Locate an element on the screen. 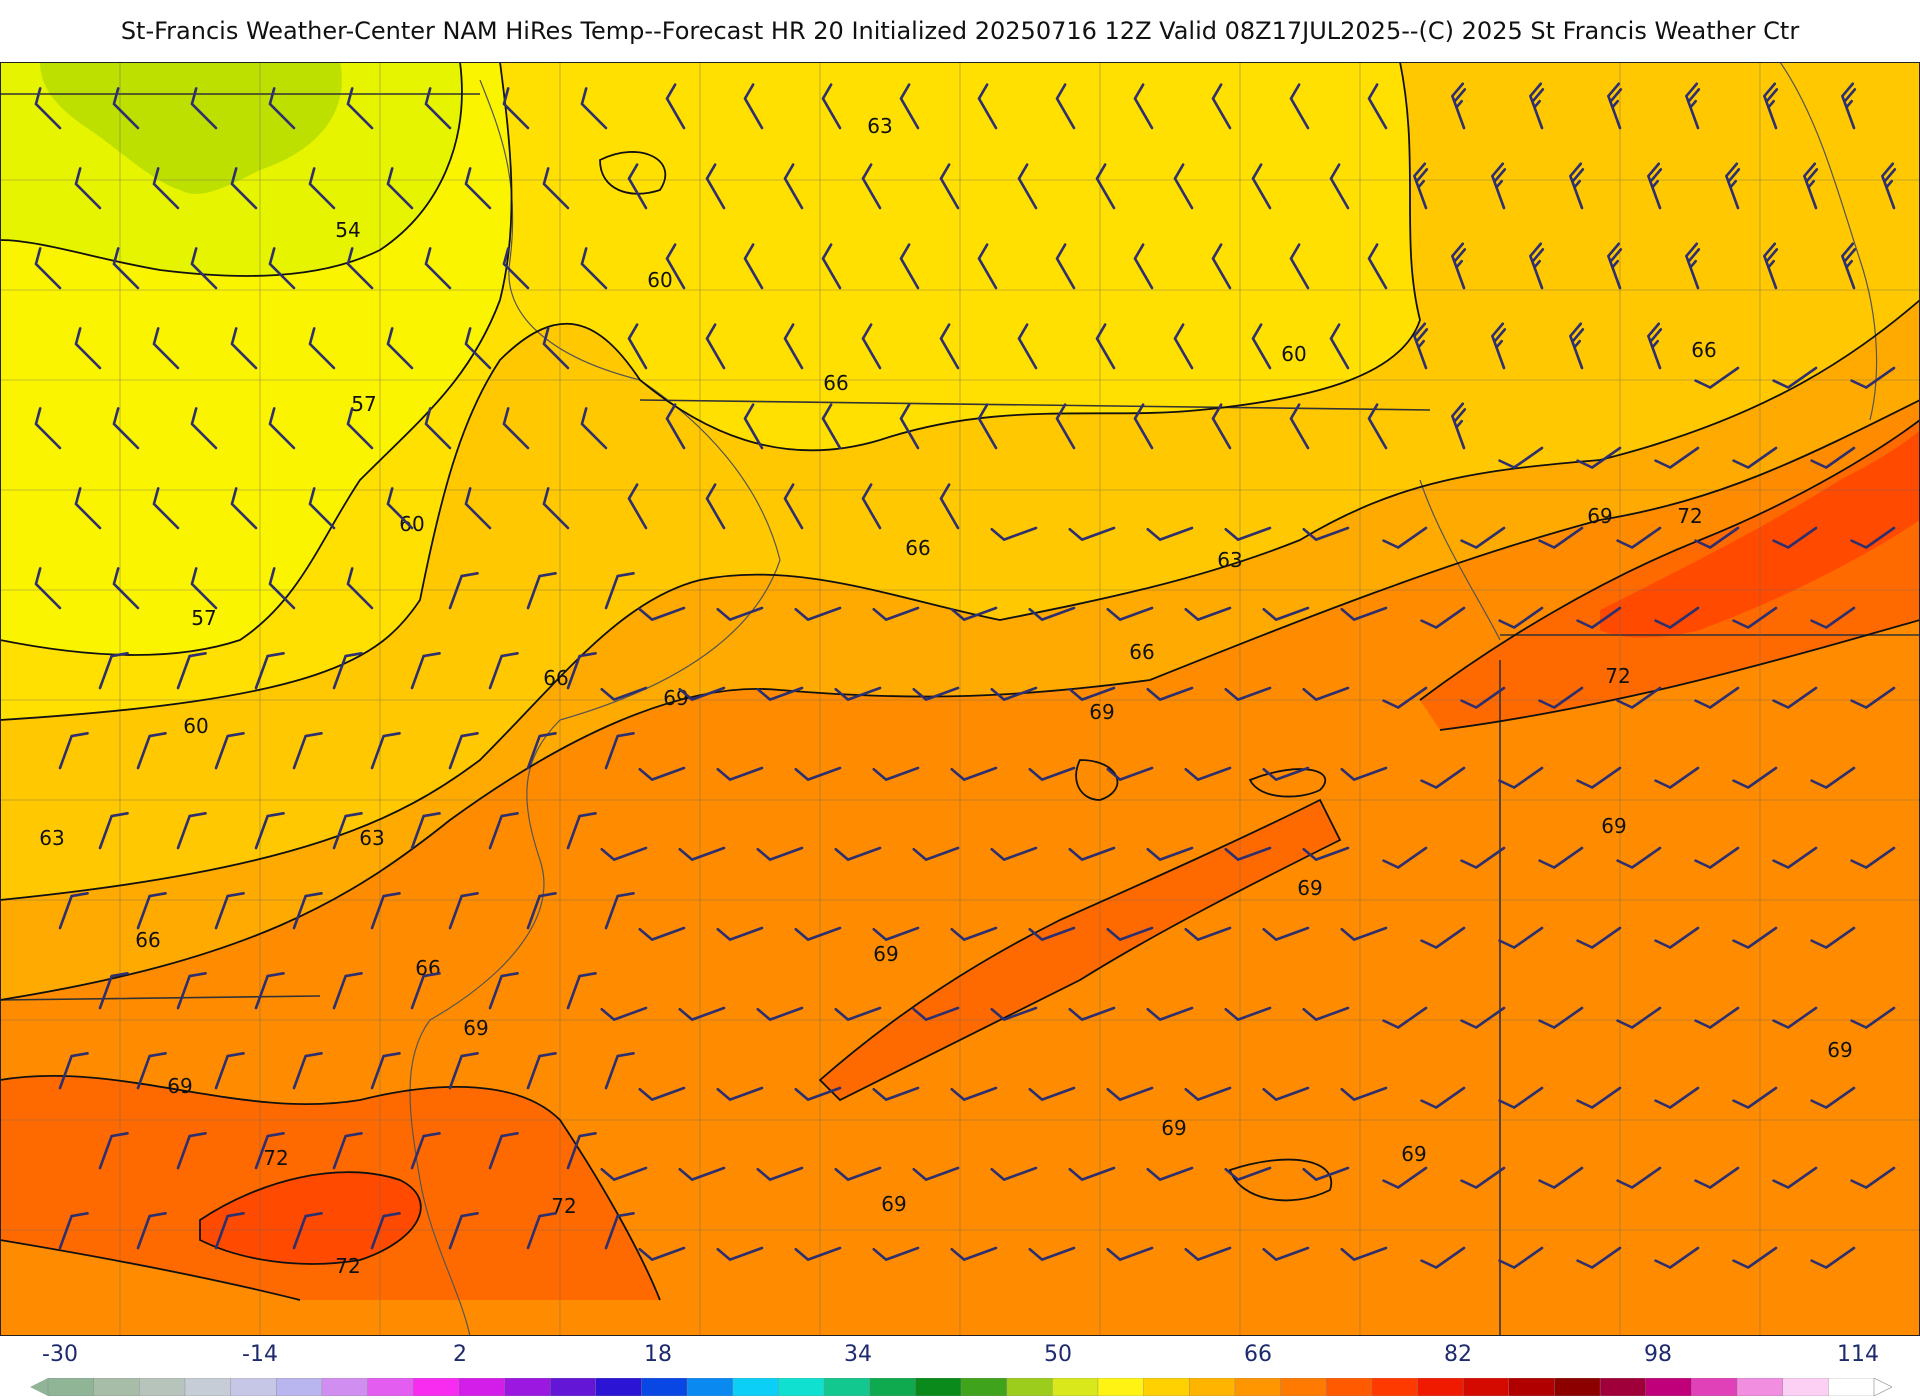 The image size is (1920, 1400). contour-label: 60 is located at coordinates (411, 524).